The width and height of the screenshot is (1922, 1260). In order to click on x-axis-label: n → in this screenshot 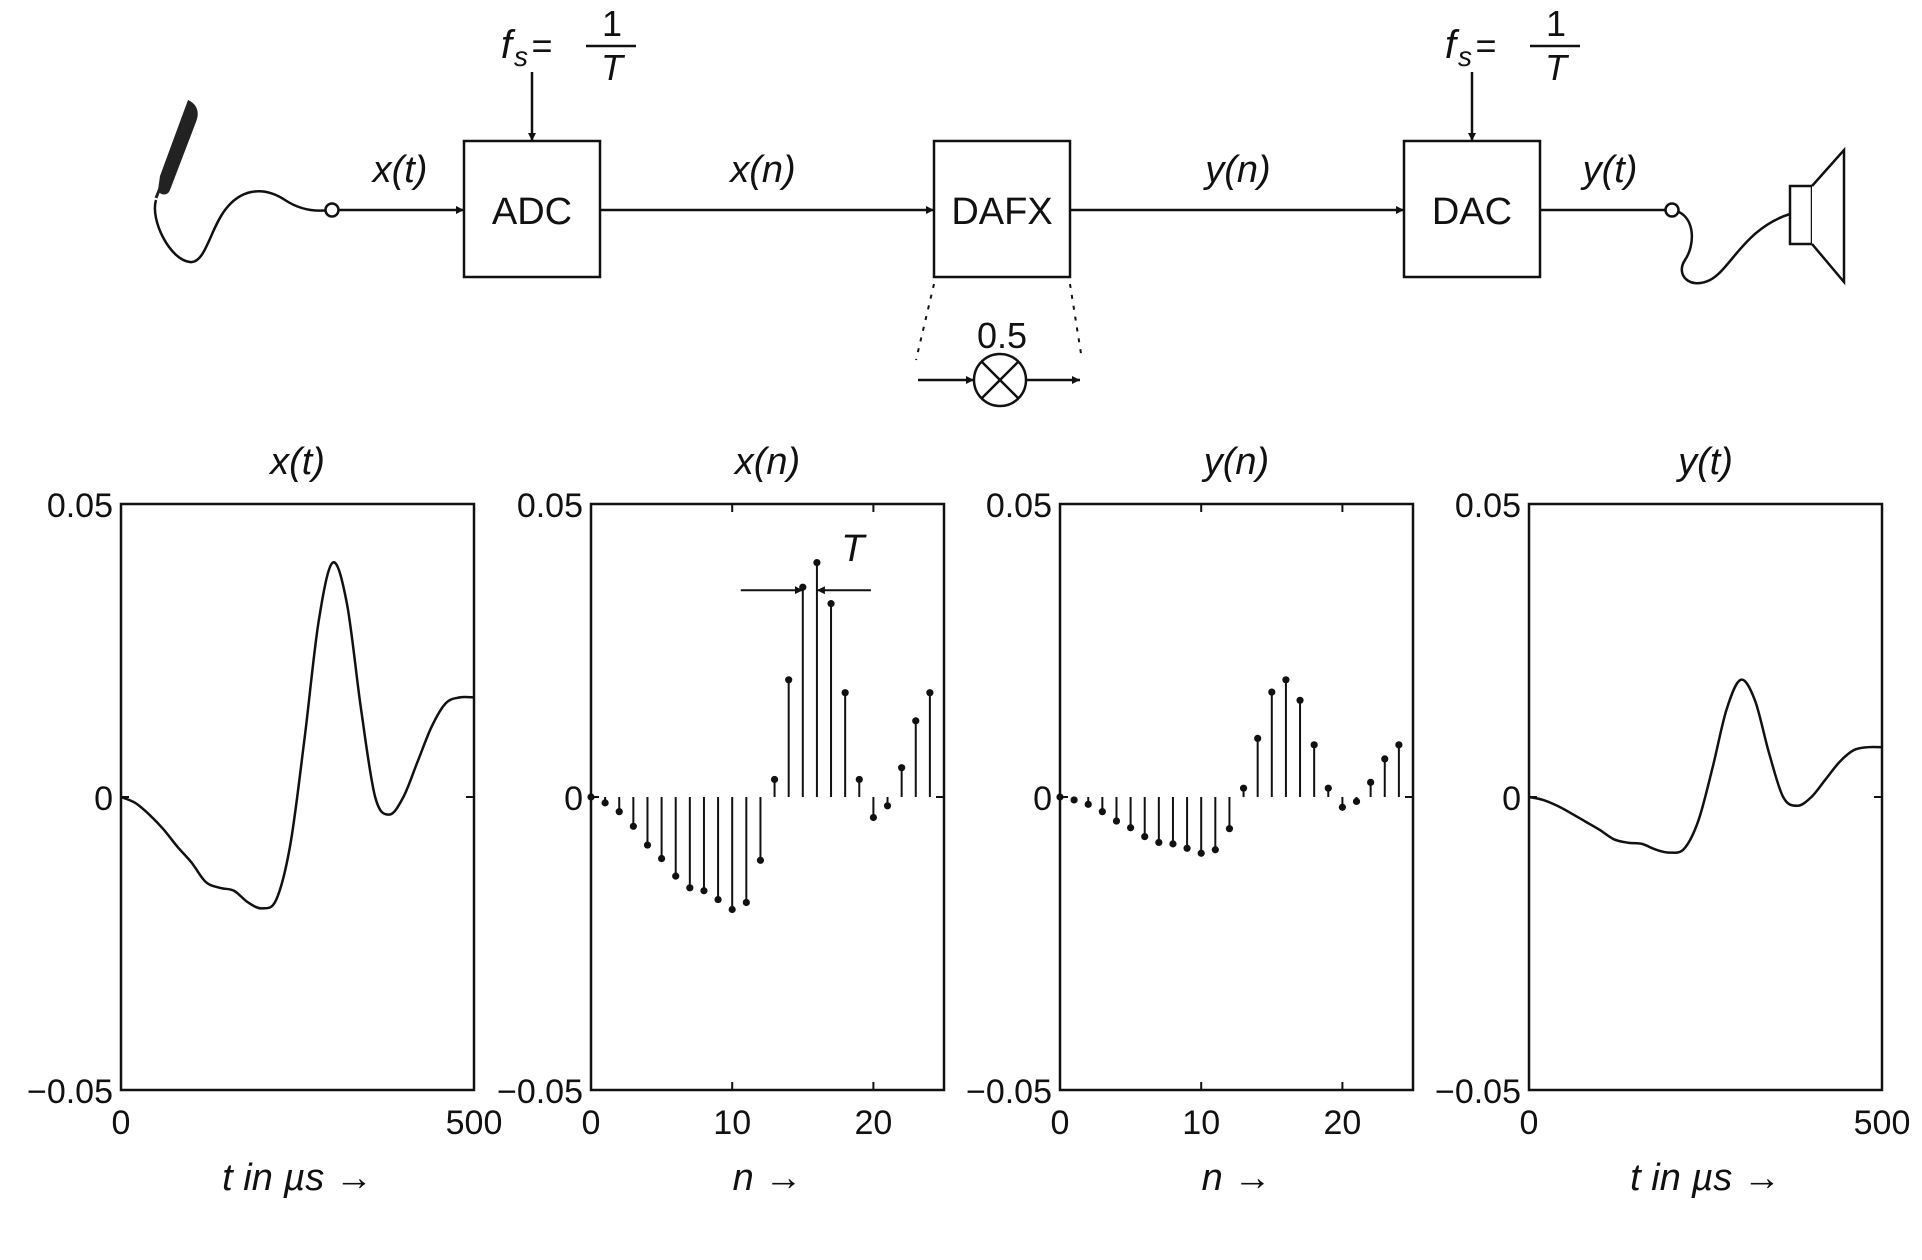, I will do `click(1237, 1178)`.